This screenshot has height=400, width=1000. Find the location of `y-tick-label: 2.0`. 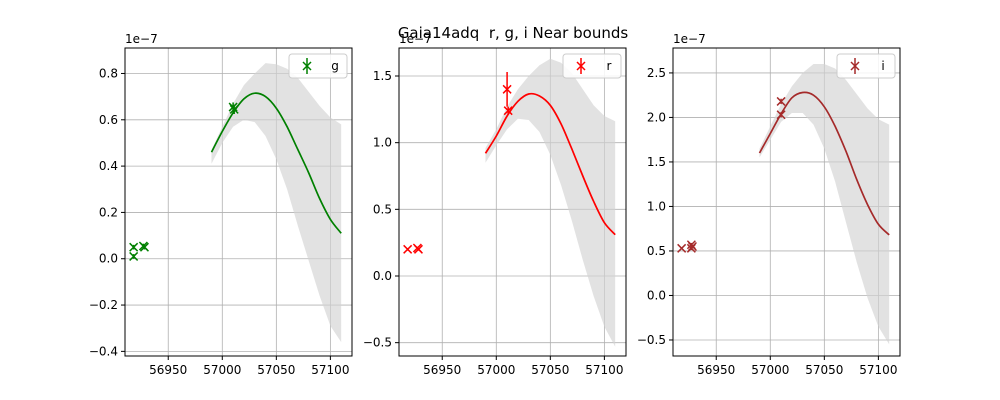

y-tick-label: 2.0 is located at coordinates (656, 117).